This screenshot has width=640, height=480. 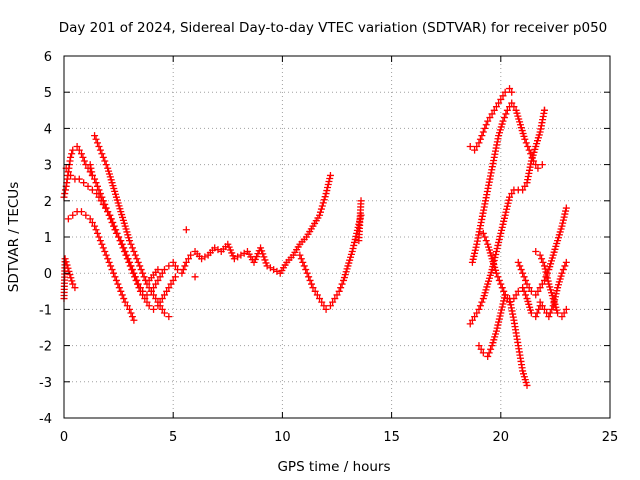 What do you see at coordinates (48, 57) in the screenshot?
I see `y-tick-label: 6` at bounding box center [48, 57].